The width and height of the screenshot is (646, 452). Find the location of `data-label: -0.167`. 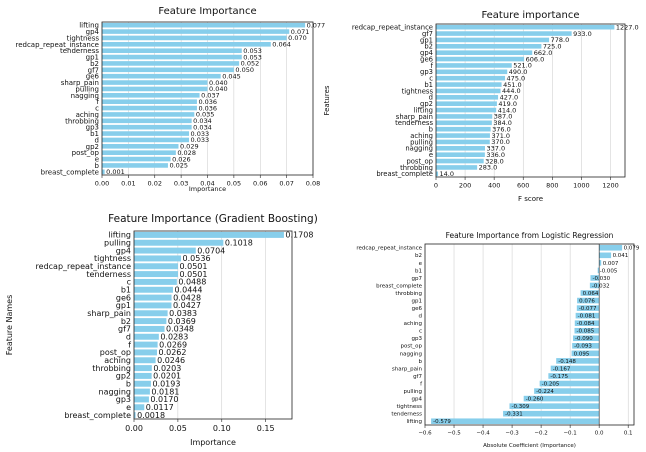

data-label: -0.167 is located at coordinates (562, 369).